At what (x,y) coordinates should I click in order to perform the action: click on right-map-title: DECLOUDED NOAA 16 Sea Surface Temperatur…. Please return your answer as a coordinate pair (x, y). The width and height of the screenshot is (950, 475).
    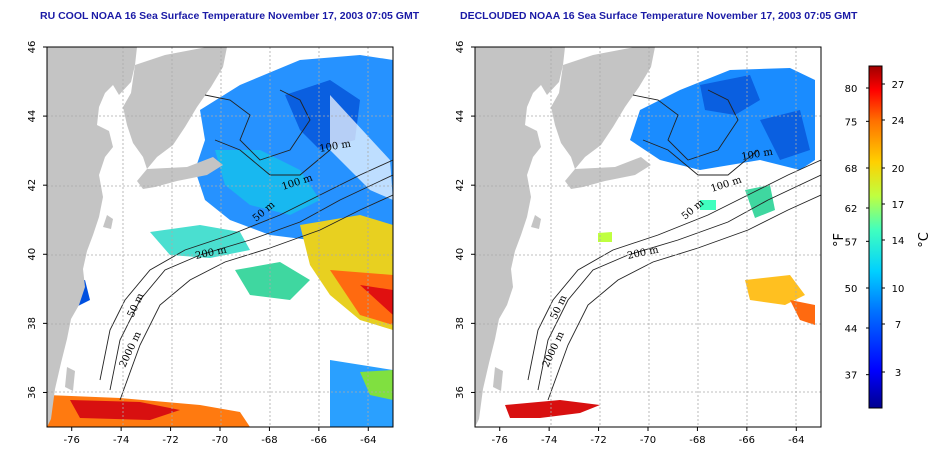
    Looking at the image, I should click on (659, 16).